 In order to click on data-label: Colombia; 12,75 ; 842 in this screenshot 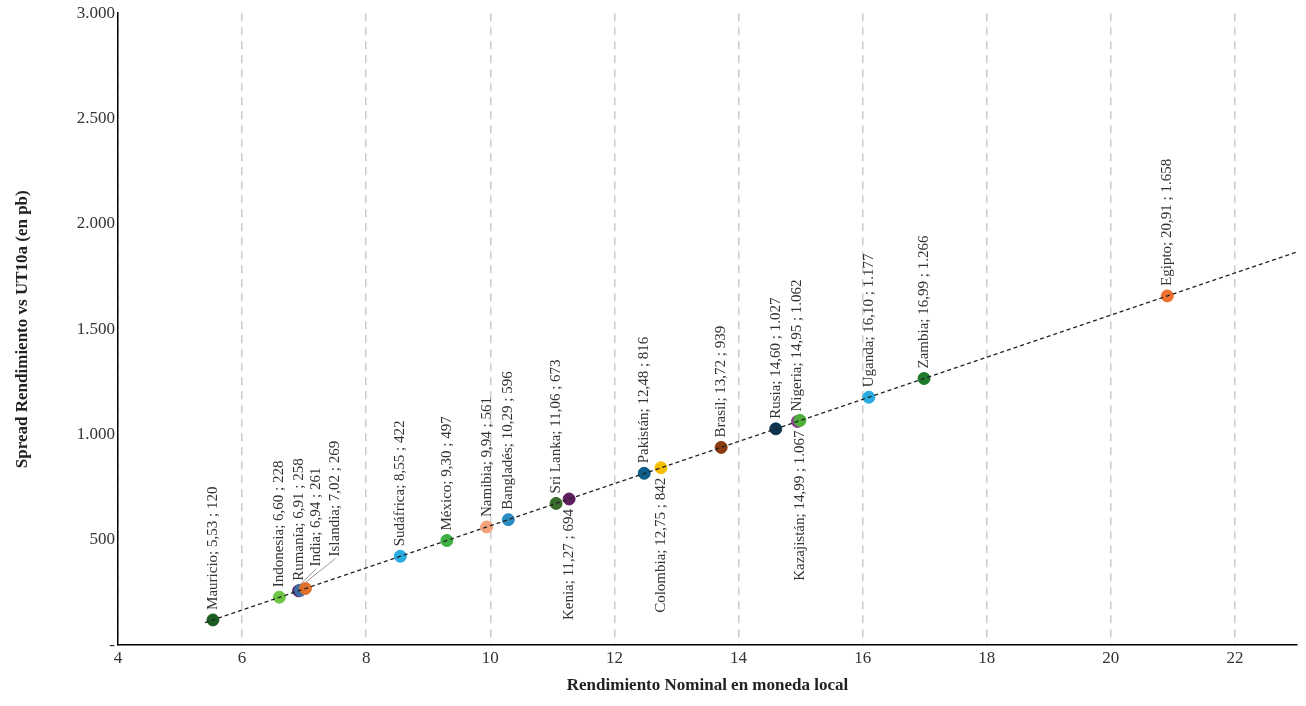, I will do `click(659, 545)`.